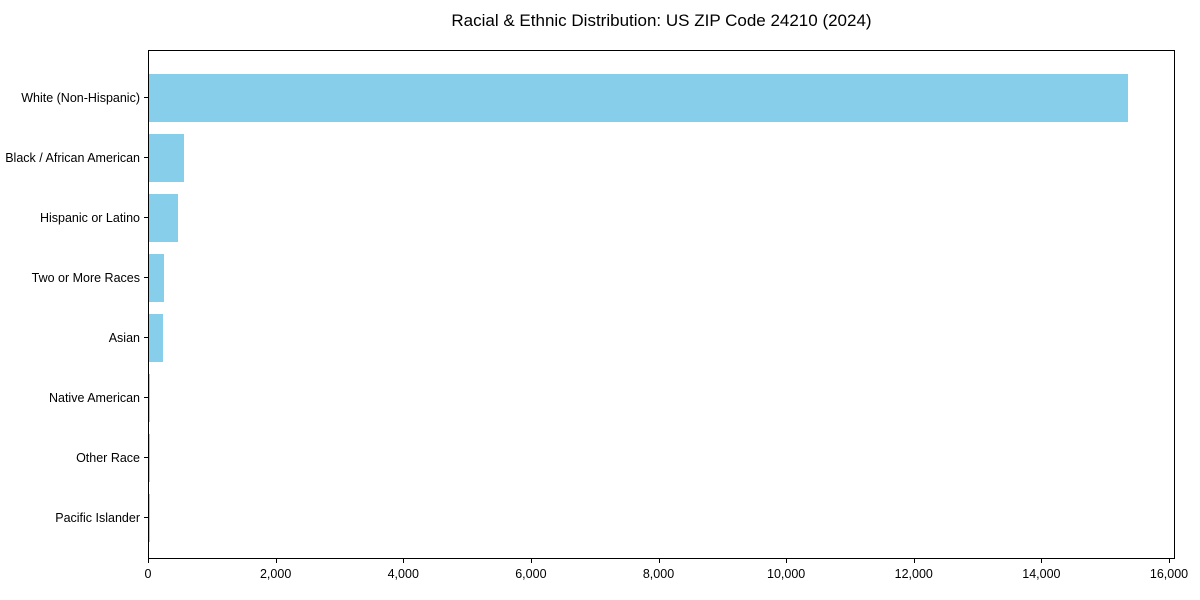  What do you see at coordinates (275, 574) in the screenshot?
I see `x-tick-label: 2,000` at bounding box center [275, 574].